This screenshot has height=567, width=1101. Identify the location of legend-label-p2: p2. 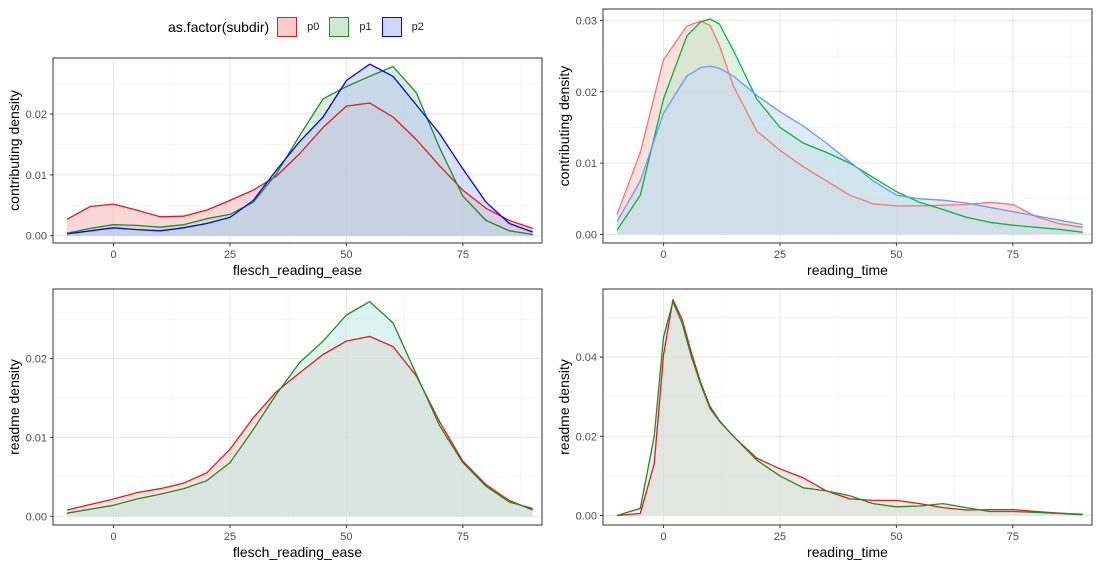
(417, 27).